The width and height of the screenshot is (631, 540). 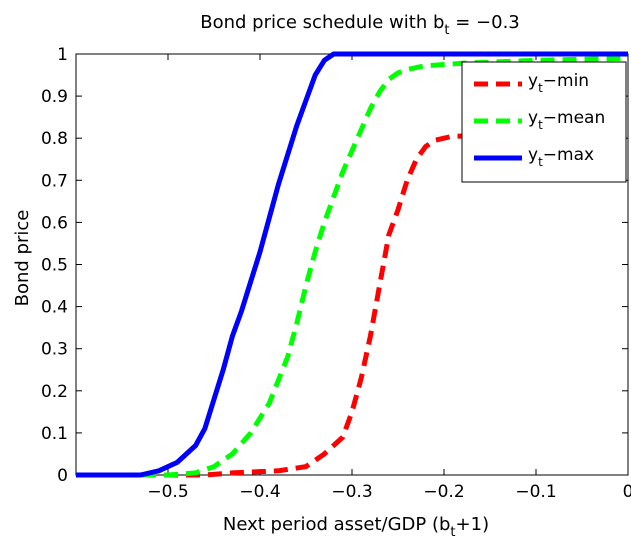 I want to click on x-tick-label: −0.2, so click(x=443, y=492).